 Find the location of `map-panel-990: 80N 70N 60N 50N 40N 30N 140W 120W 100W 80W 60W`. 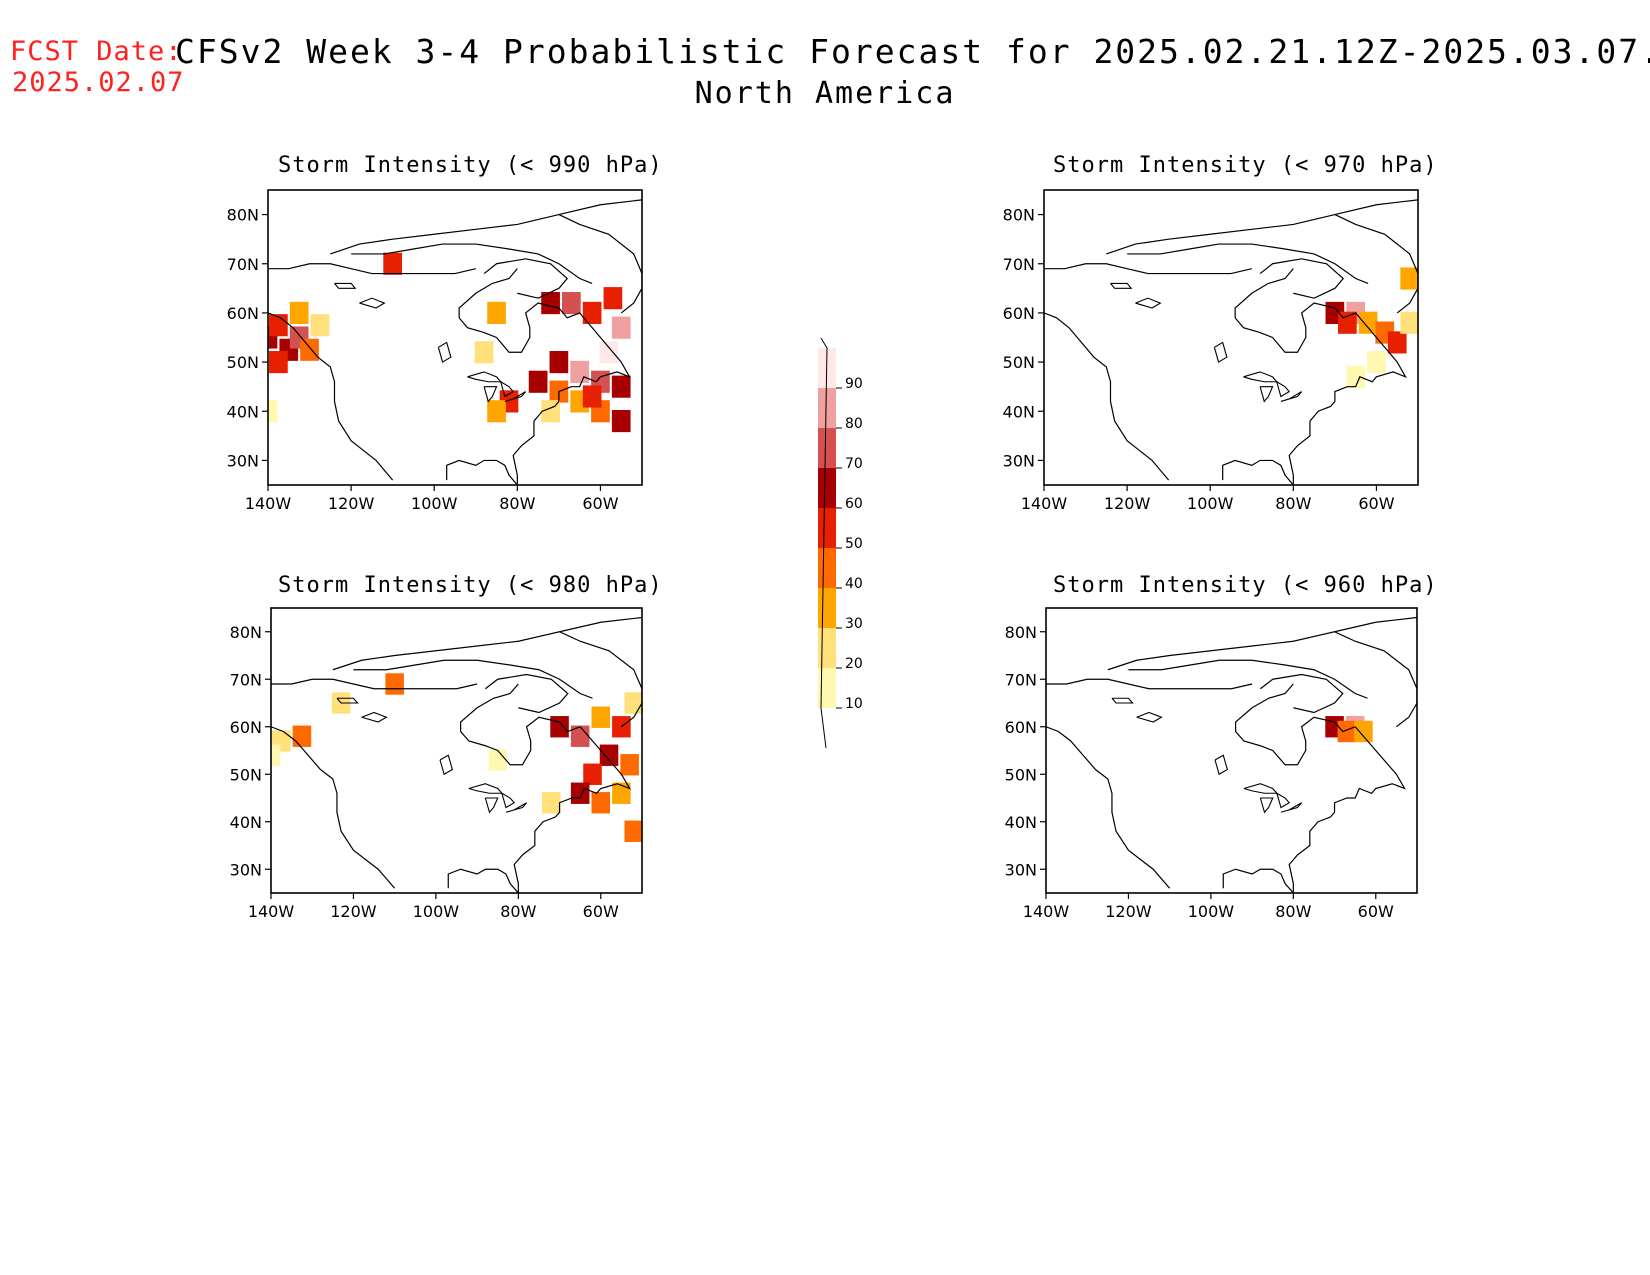

map-panel-990: 80N 70N 60N 50N 40N 30N 140W 120W 100W 80W 60W is located at coordinates (435, 351).